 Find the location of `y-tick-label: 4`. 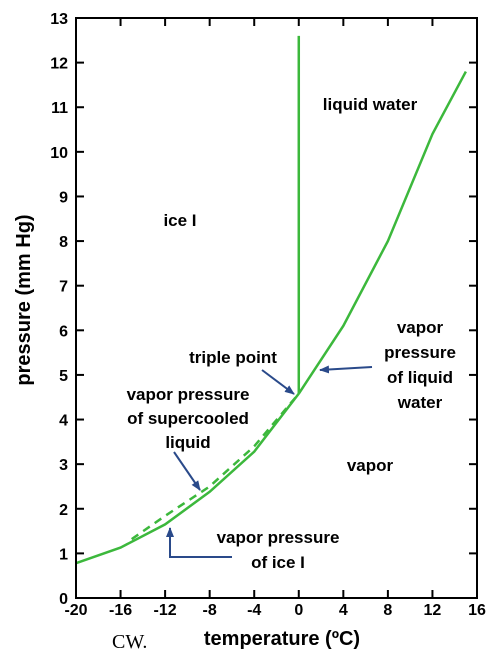

y-tick-label: 4 is located at coordinates (63, 421).